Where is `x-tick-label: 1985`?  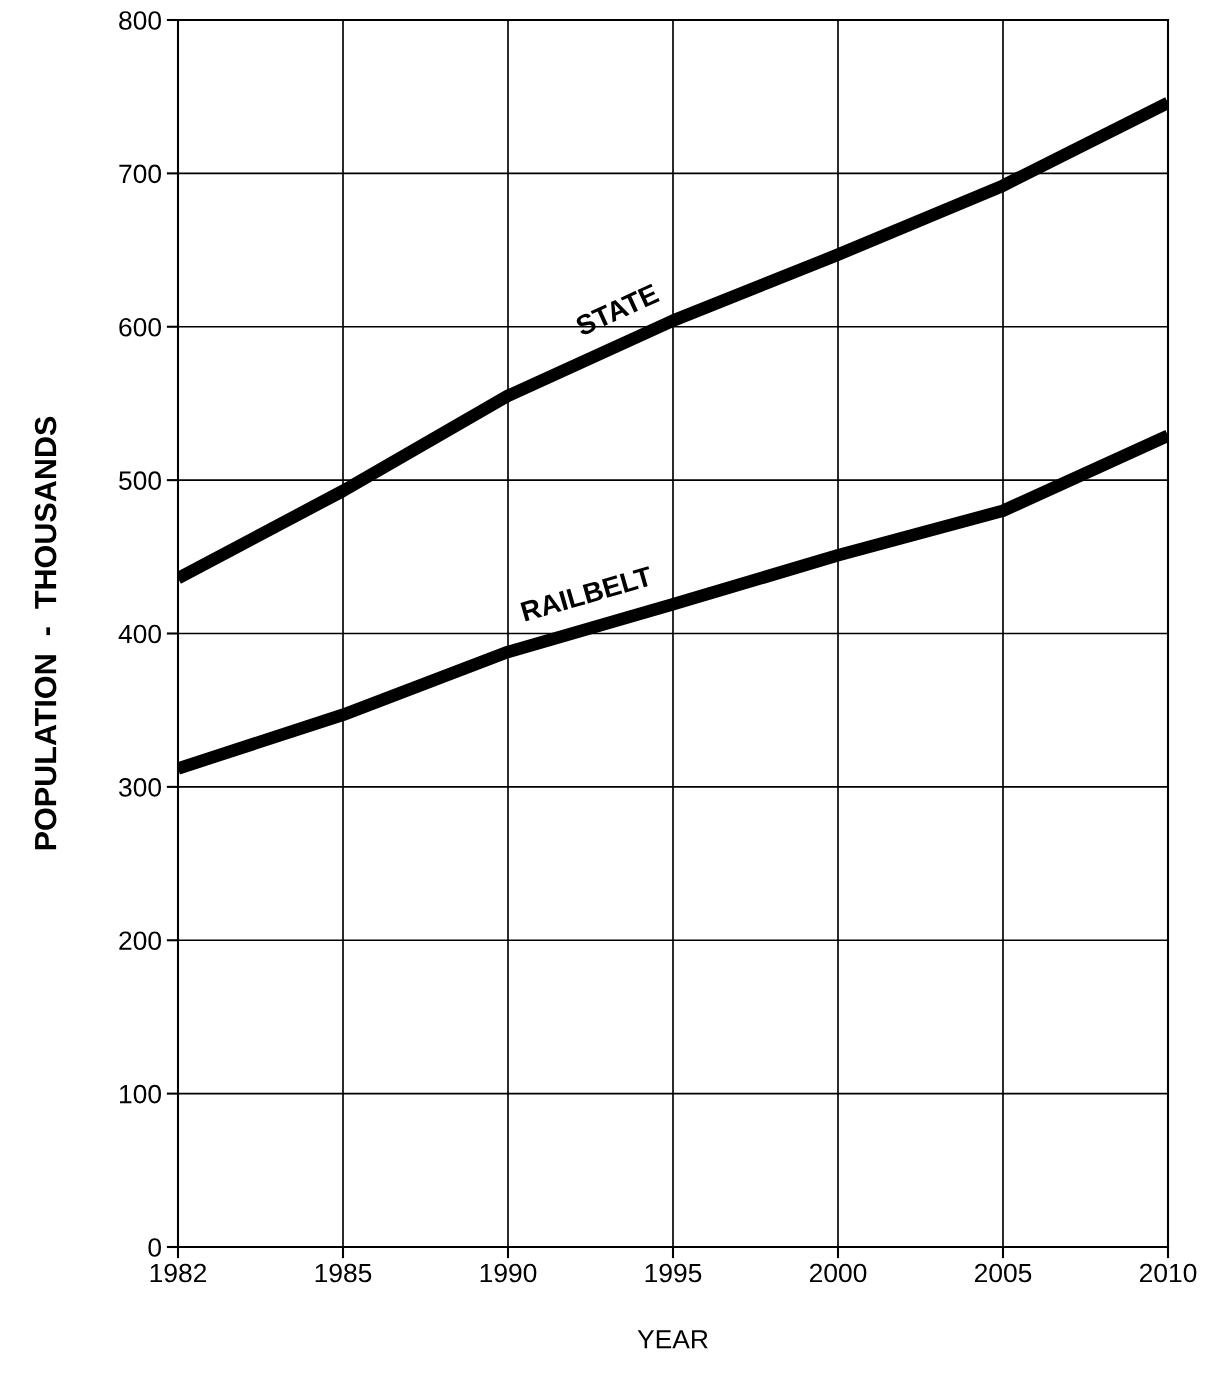 x-tick-label: 1985 is located at coordinates (343, 1273).